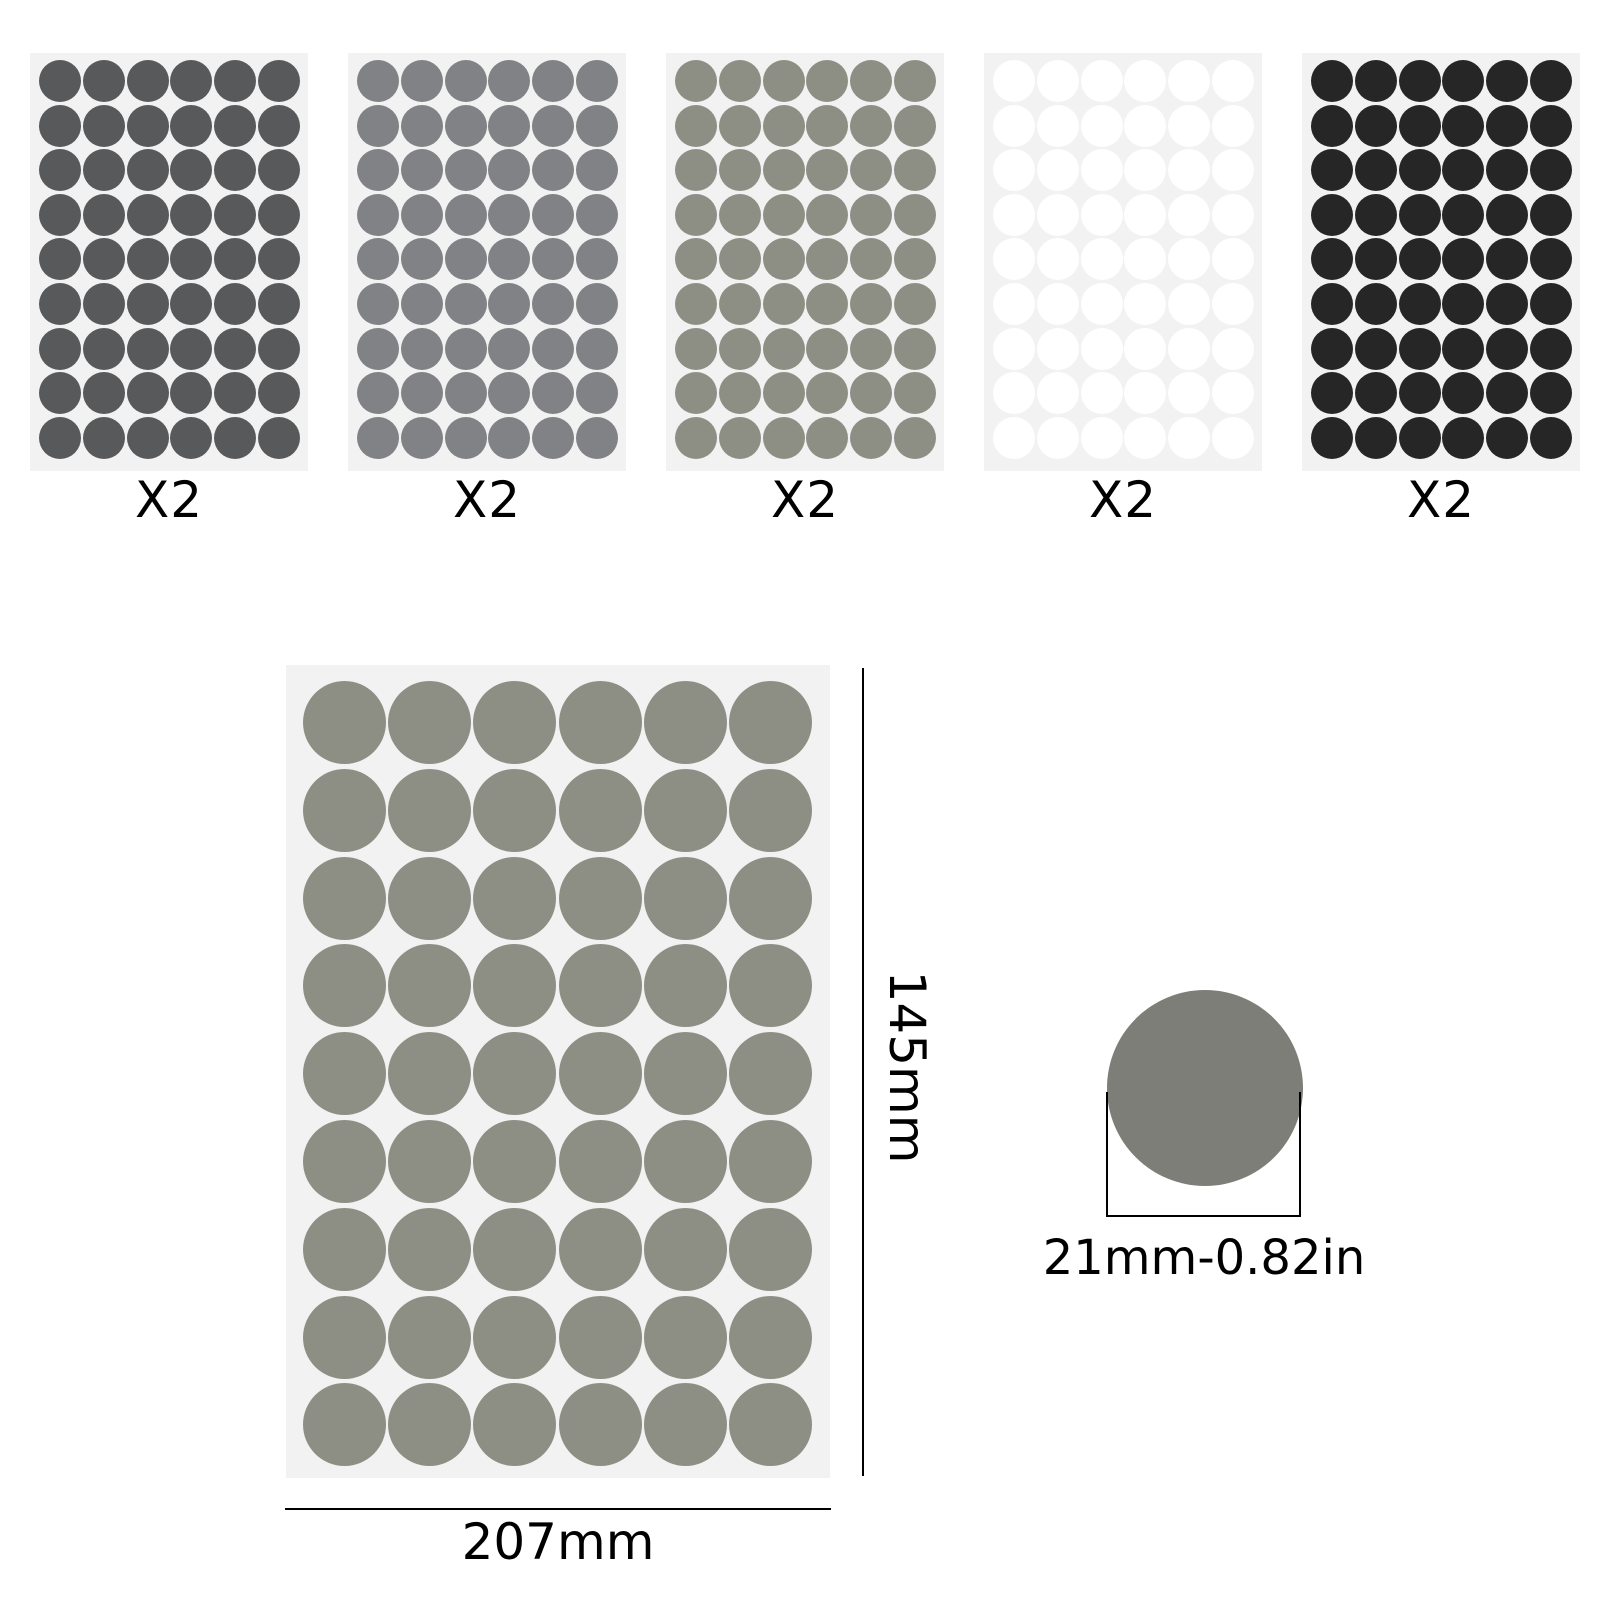  What do you see at coordinates (558, 1509) in the screenshot?
I see `width-dimension-line` at bounding box center [558, 1509].